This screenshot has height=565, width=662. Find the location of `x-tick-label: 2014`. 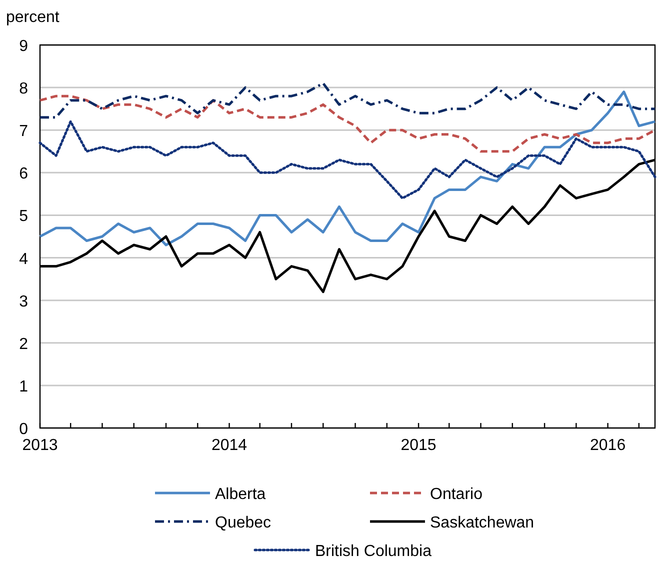

x-tick-label: 2014 is located at coordinates (229, 445).